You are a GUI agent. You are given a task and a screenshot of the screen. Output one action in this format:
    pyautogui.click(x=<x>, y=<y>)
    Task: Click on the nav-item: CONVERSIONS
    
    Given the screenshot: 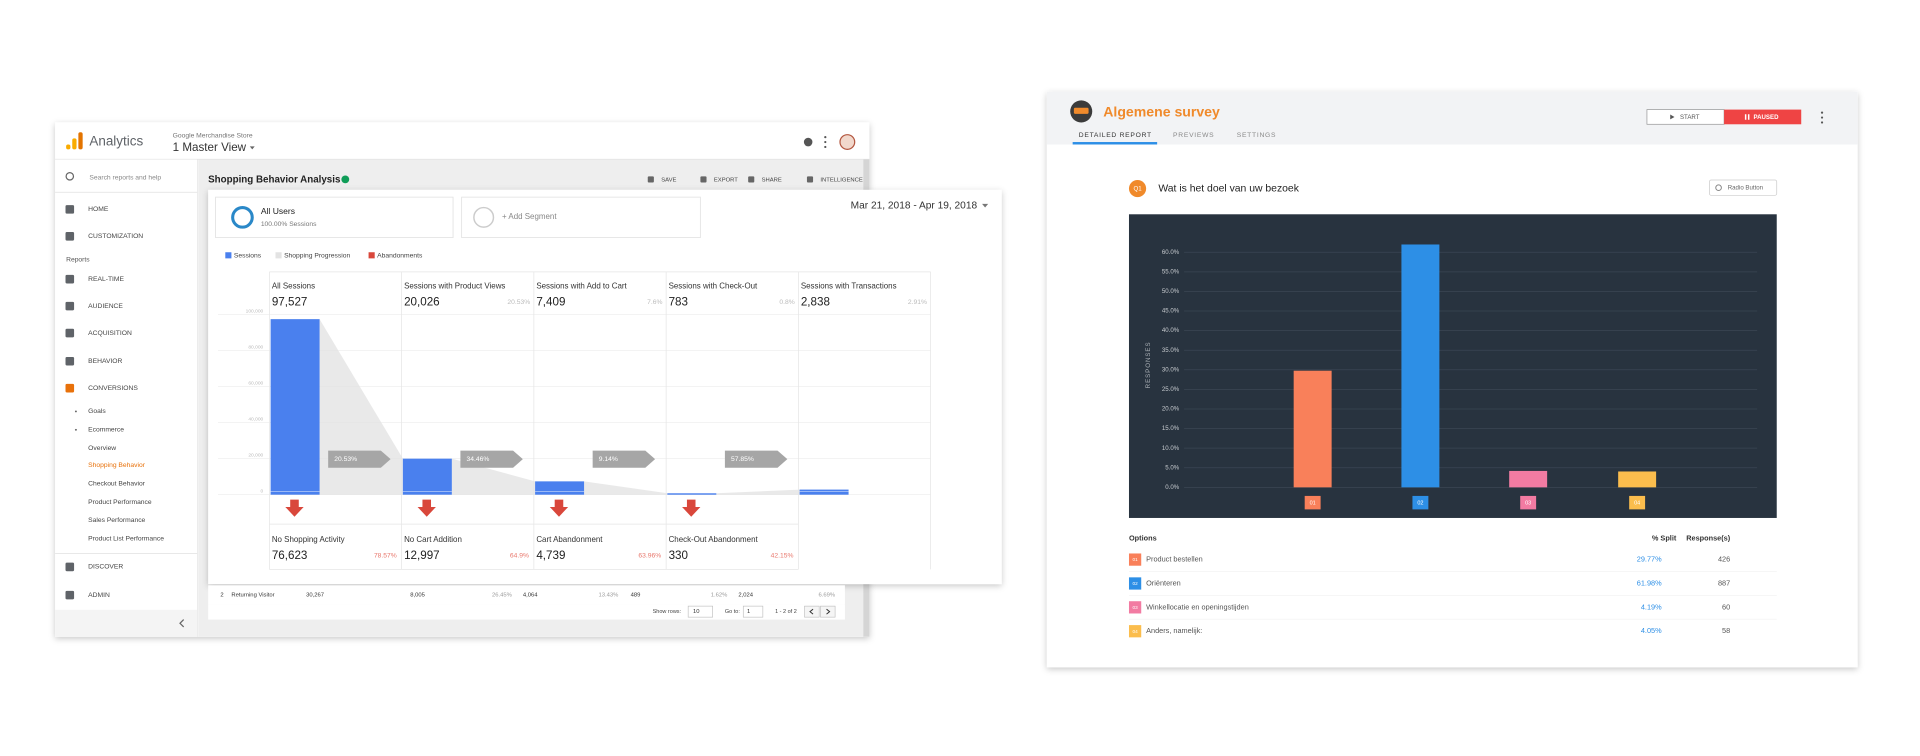 What is the action you would take?
    pyautogui.click(x=113, y=388)
    